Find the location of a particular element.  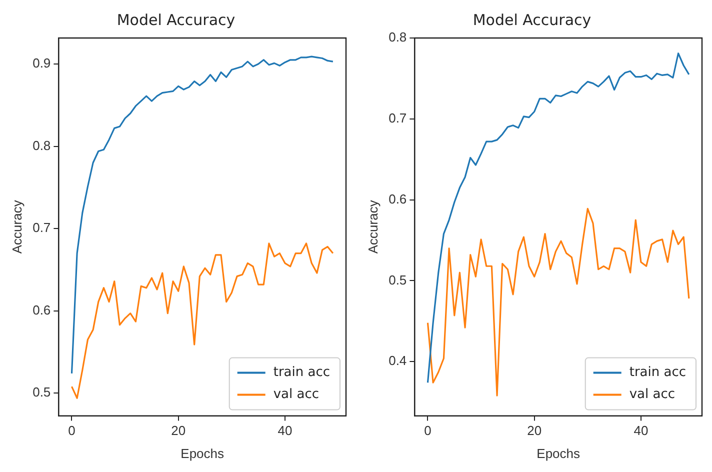

y-tick-label: 0.9 is located at coordinates (41, 63).